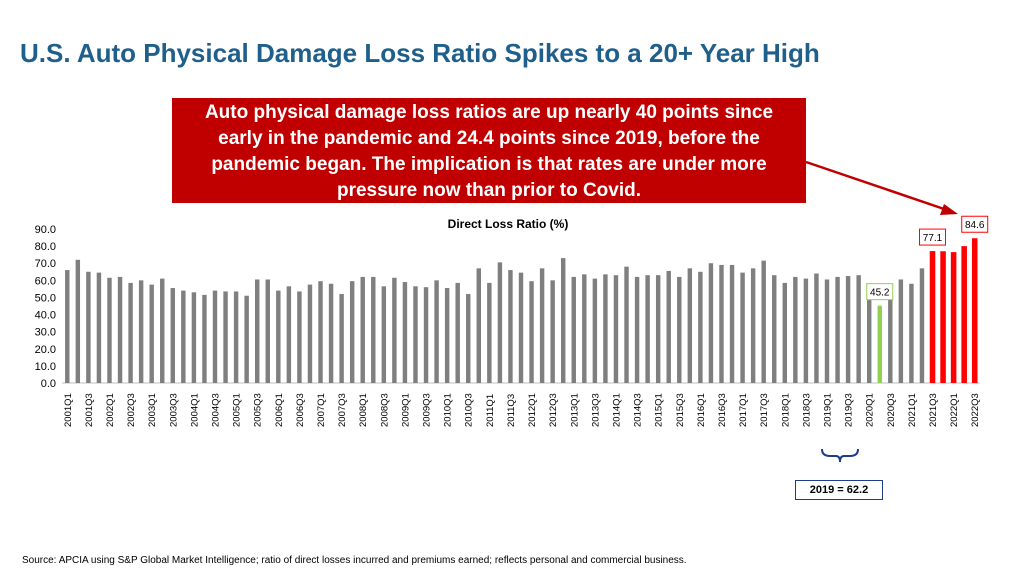  What do you see at coordinates (552, 331) in the screenshot?
I see `bar-2012Q3` at bounding box center [552, 331].